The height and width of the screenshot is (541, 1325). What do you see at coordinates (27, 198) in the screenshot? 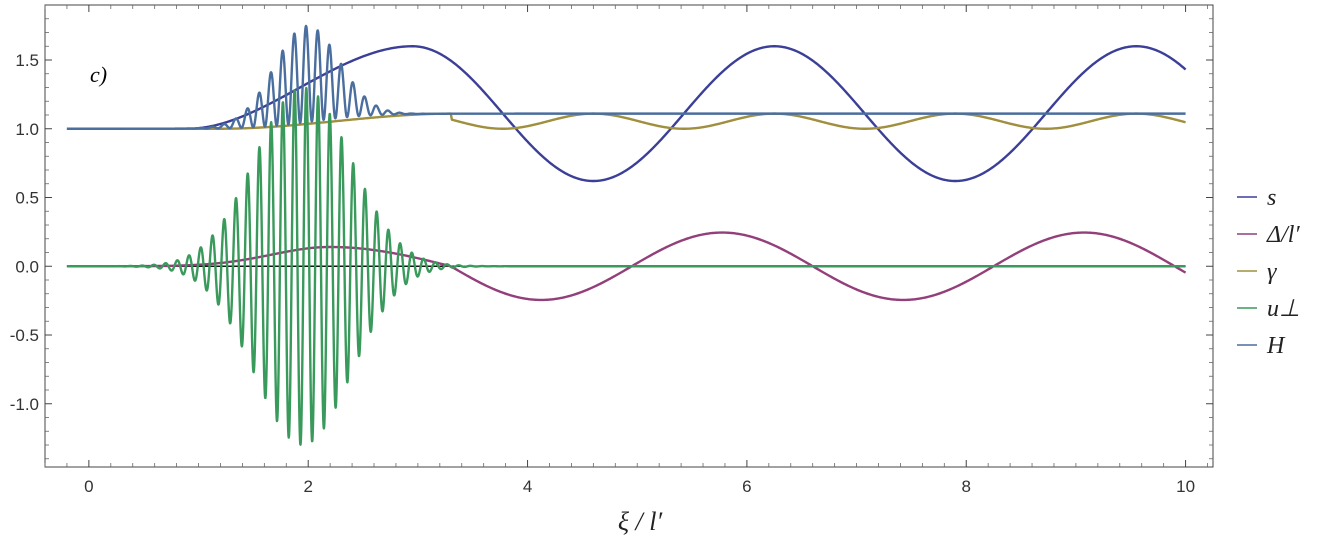
I see `y-tick-label: 0.5` at bounding box center [27, 198].